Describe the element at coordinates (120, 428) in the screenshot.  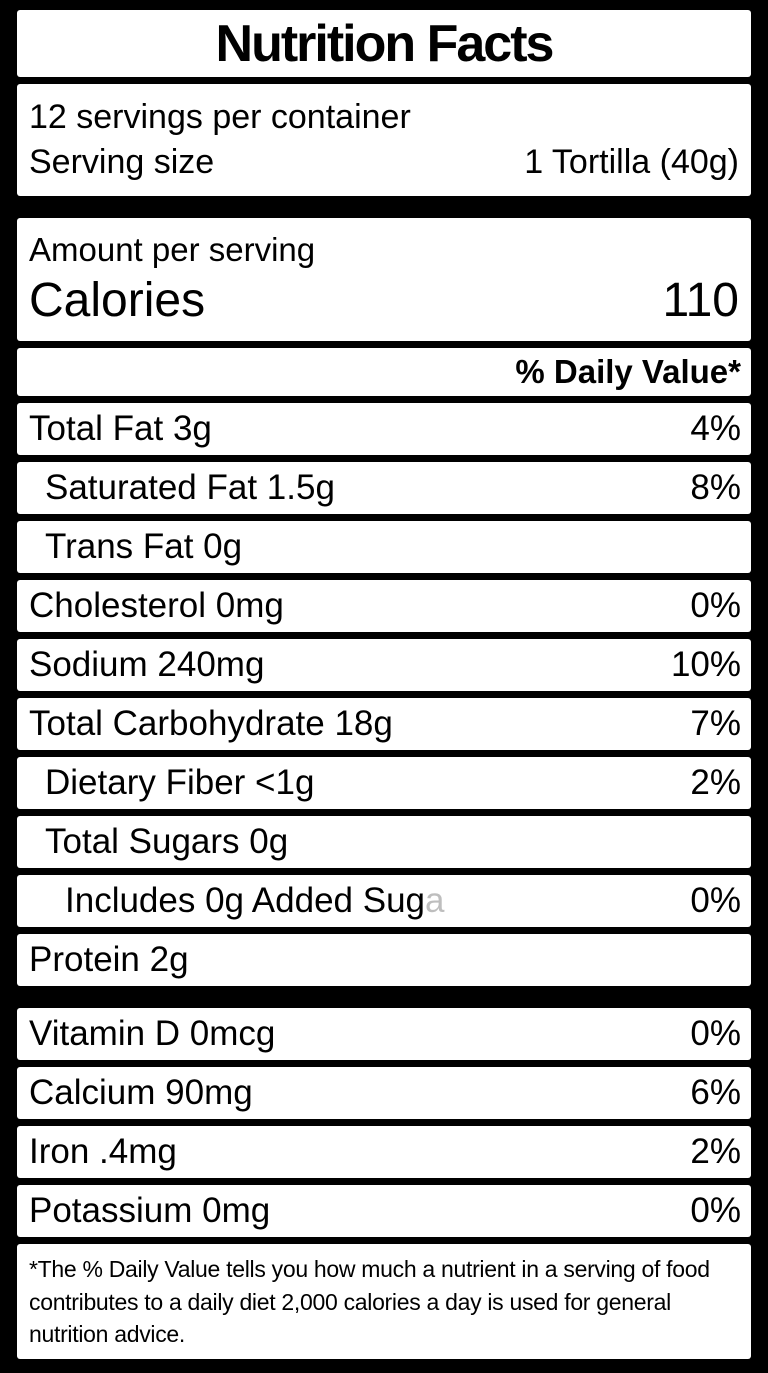
I see `nutrient-name: Total Fat 3g` at that location.